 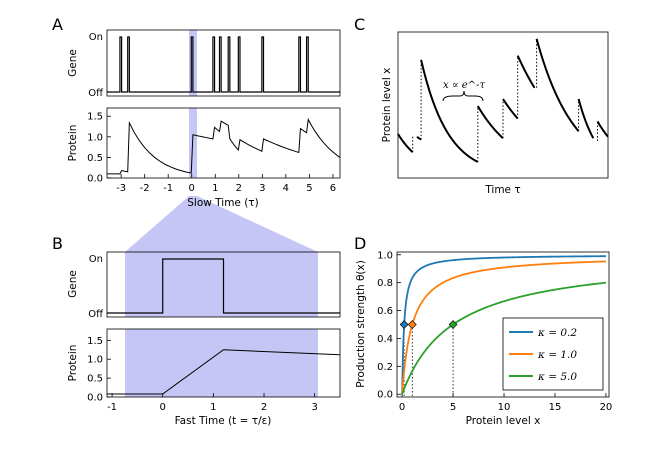 What do you see at coordinates (57, 243) in the screenshot?
I see `panel-label-b: B` at bounding box center [57, 243].